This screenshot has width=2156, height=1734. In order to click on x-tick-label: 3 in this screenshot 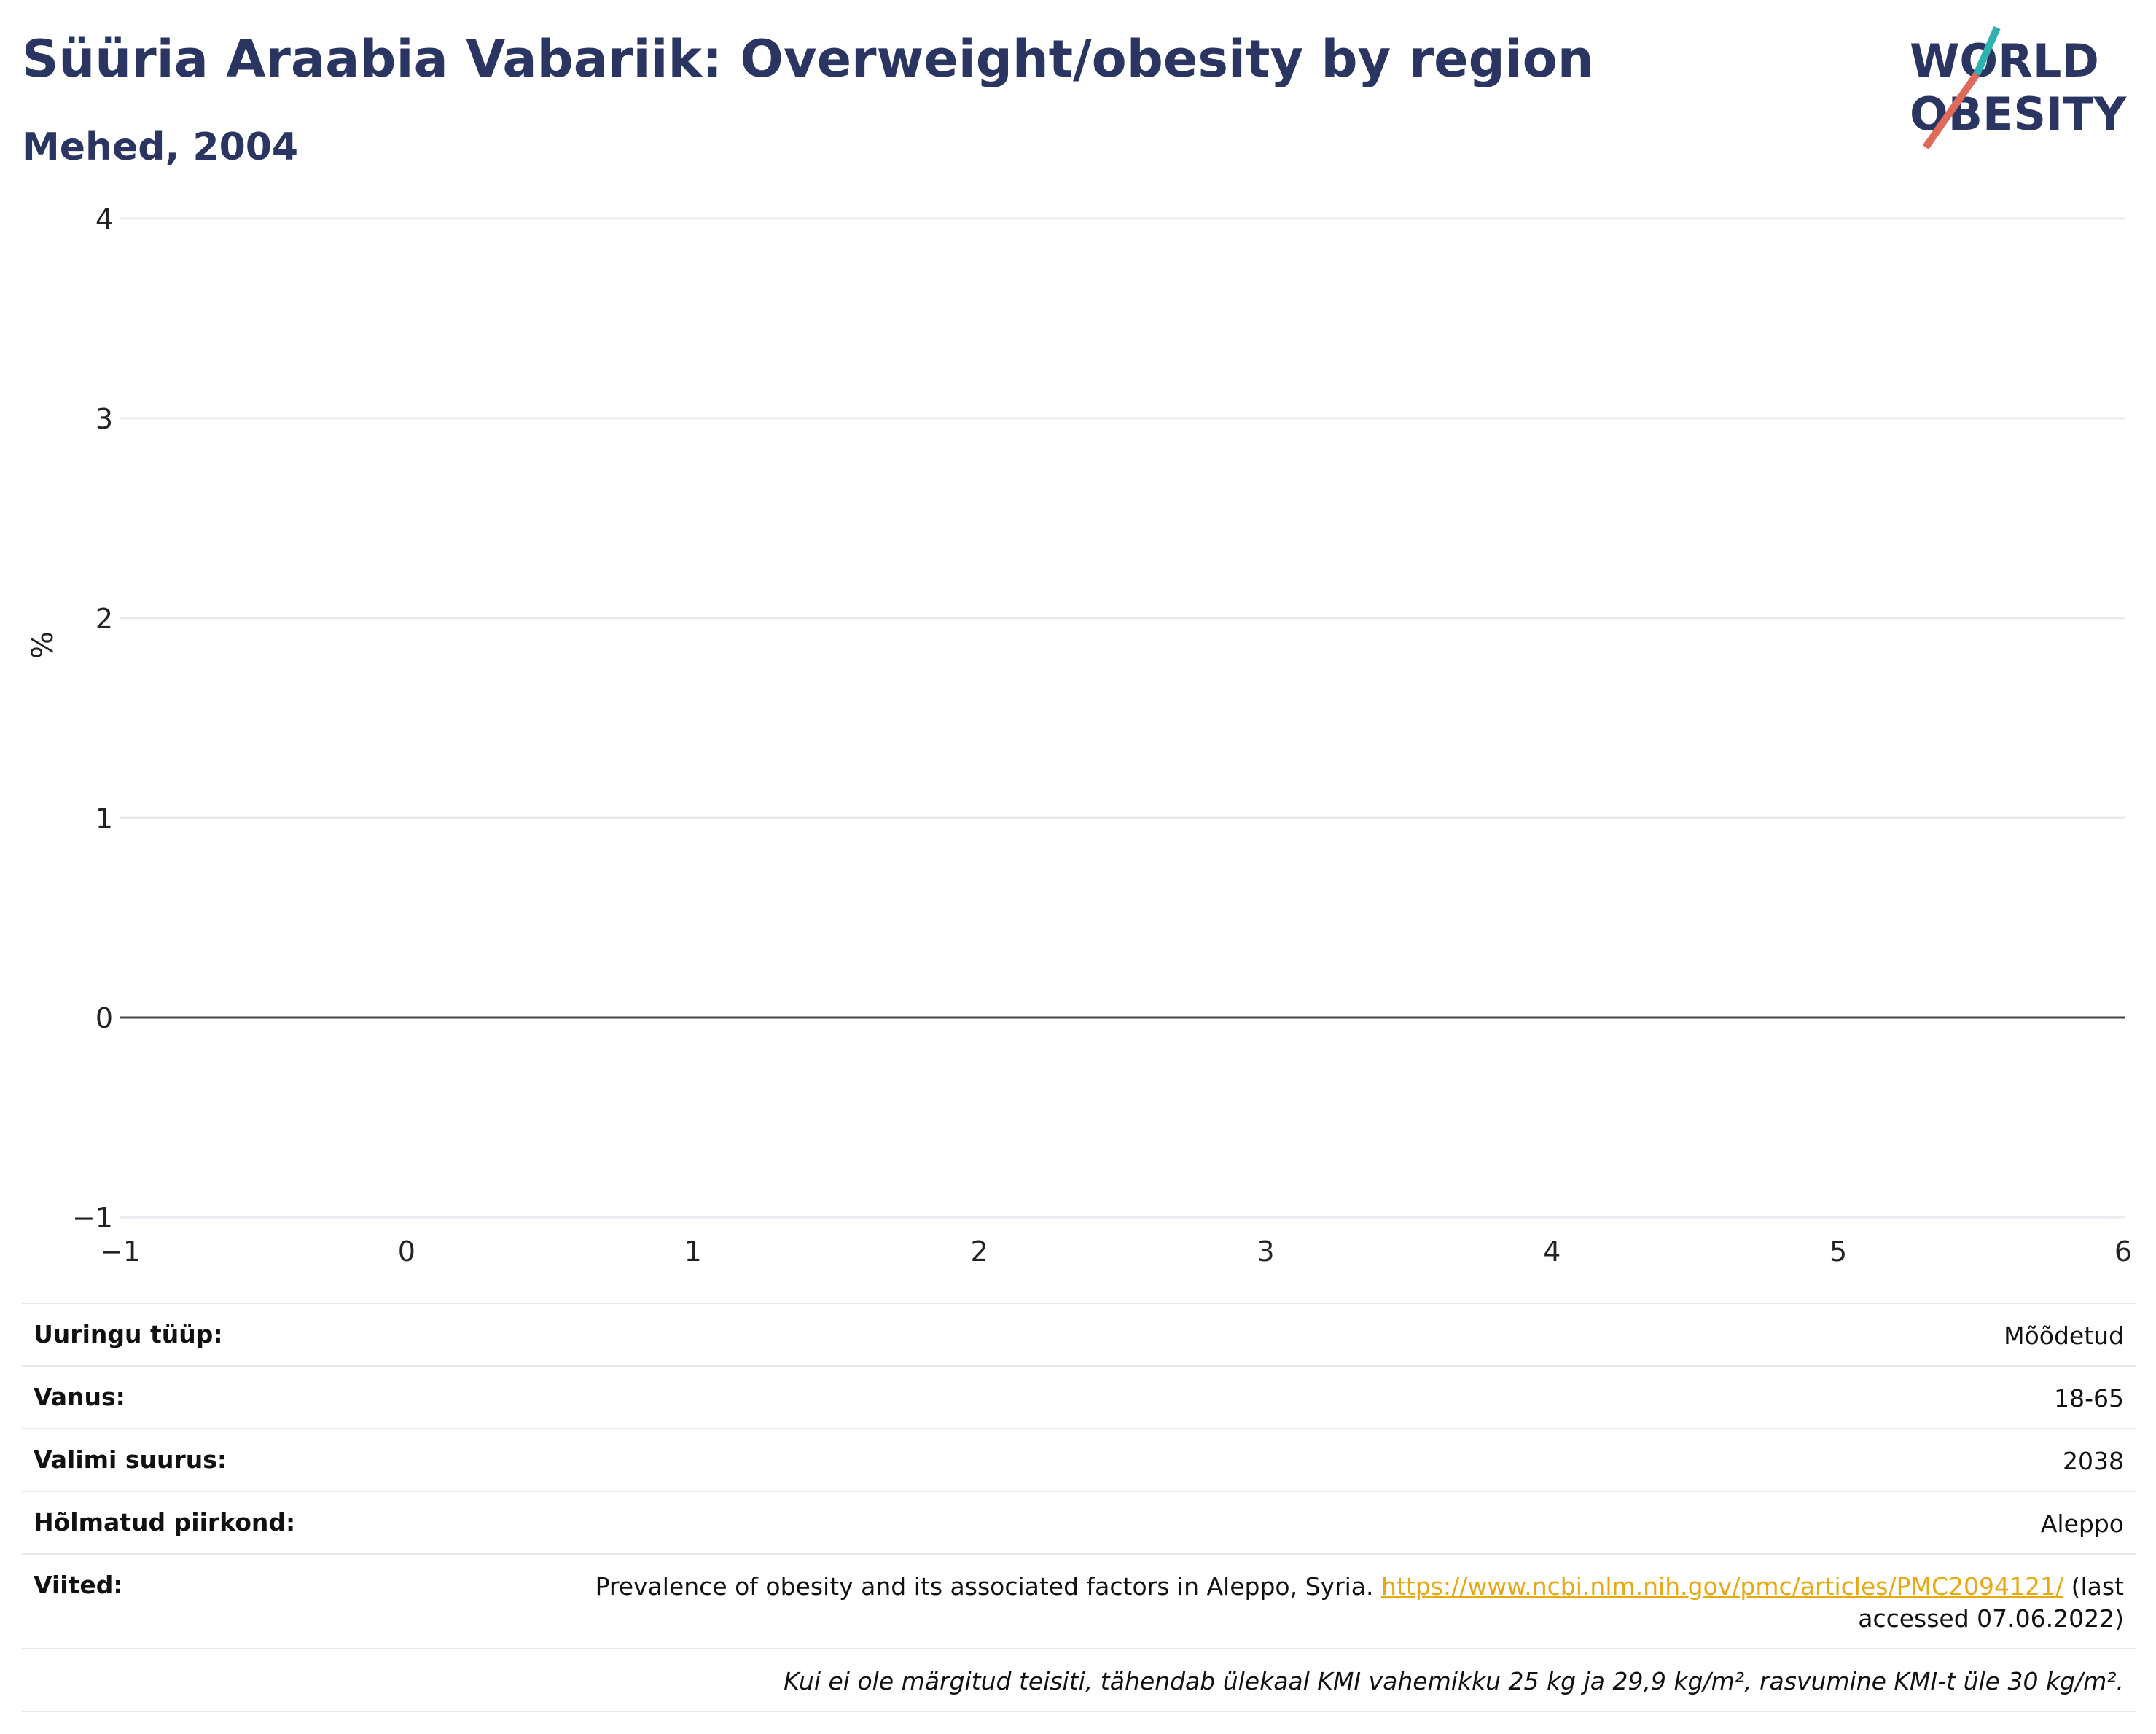, I will do `click(1266, 1251)`.